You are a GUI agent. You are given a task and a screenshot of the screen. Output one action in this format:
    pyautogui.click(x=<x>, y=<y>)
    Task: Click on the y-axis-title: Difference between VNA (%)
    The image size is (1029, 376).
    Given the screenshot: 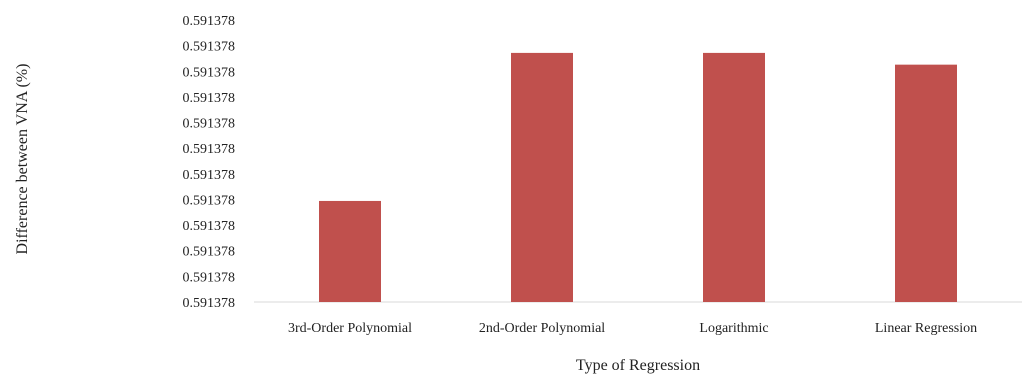 What is the action you would take?
    pyautogui.click(x=22, y=159)
    